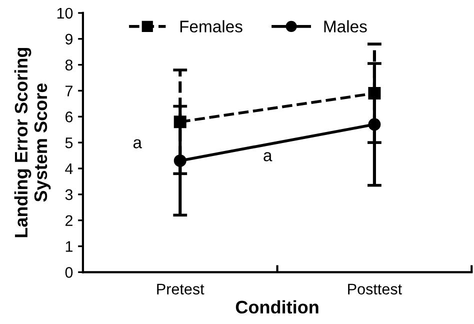  What do you see at coordinates (375, 289) in the screenshot?
I see `x-tick-label: Posttest` at bounding box center [375, 289].